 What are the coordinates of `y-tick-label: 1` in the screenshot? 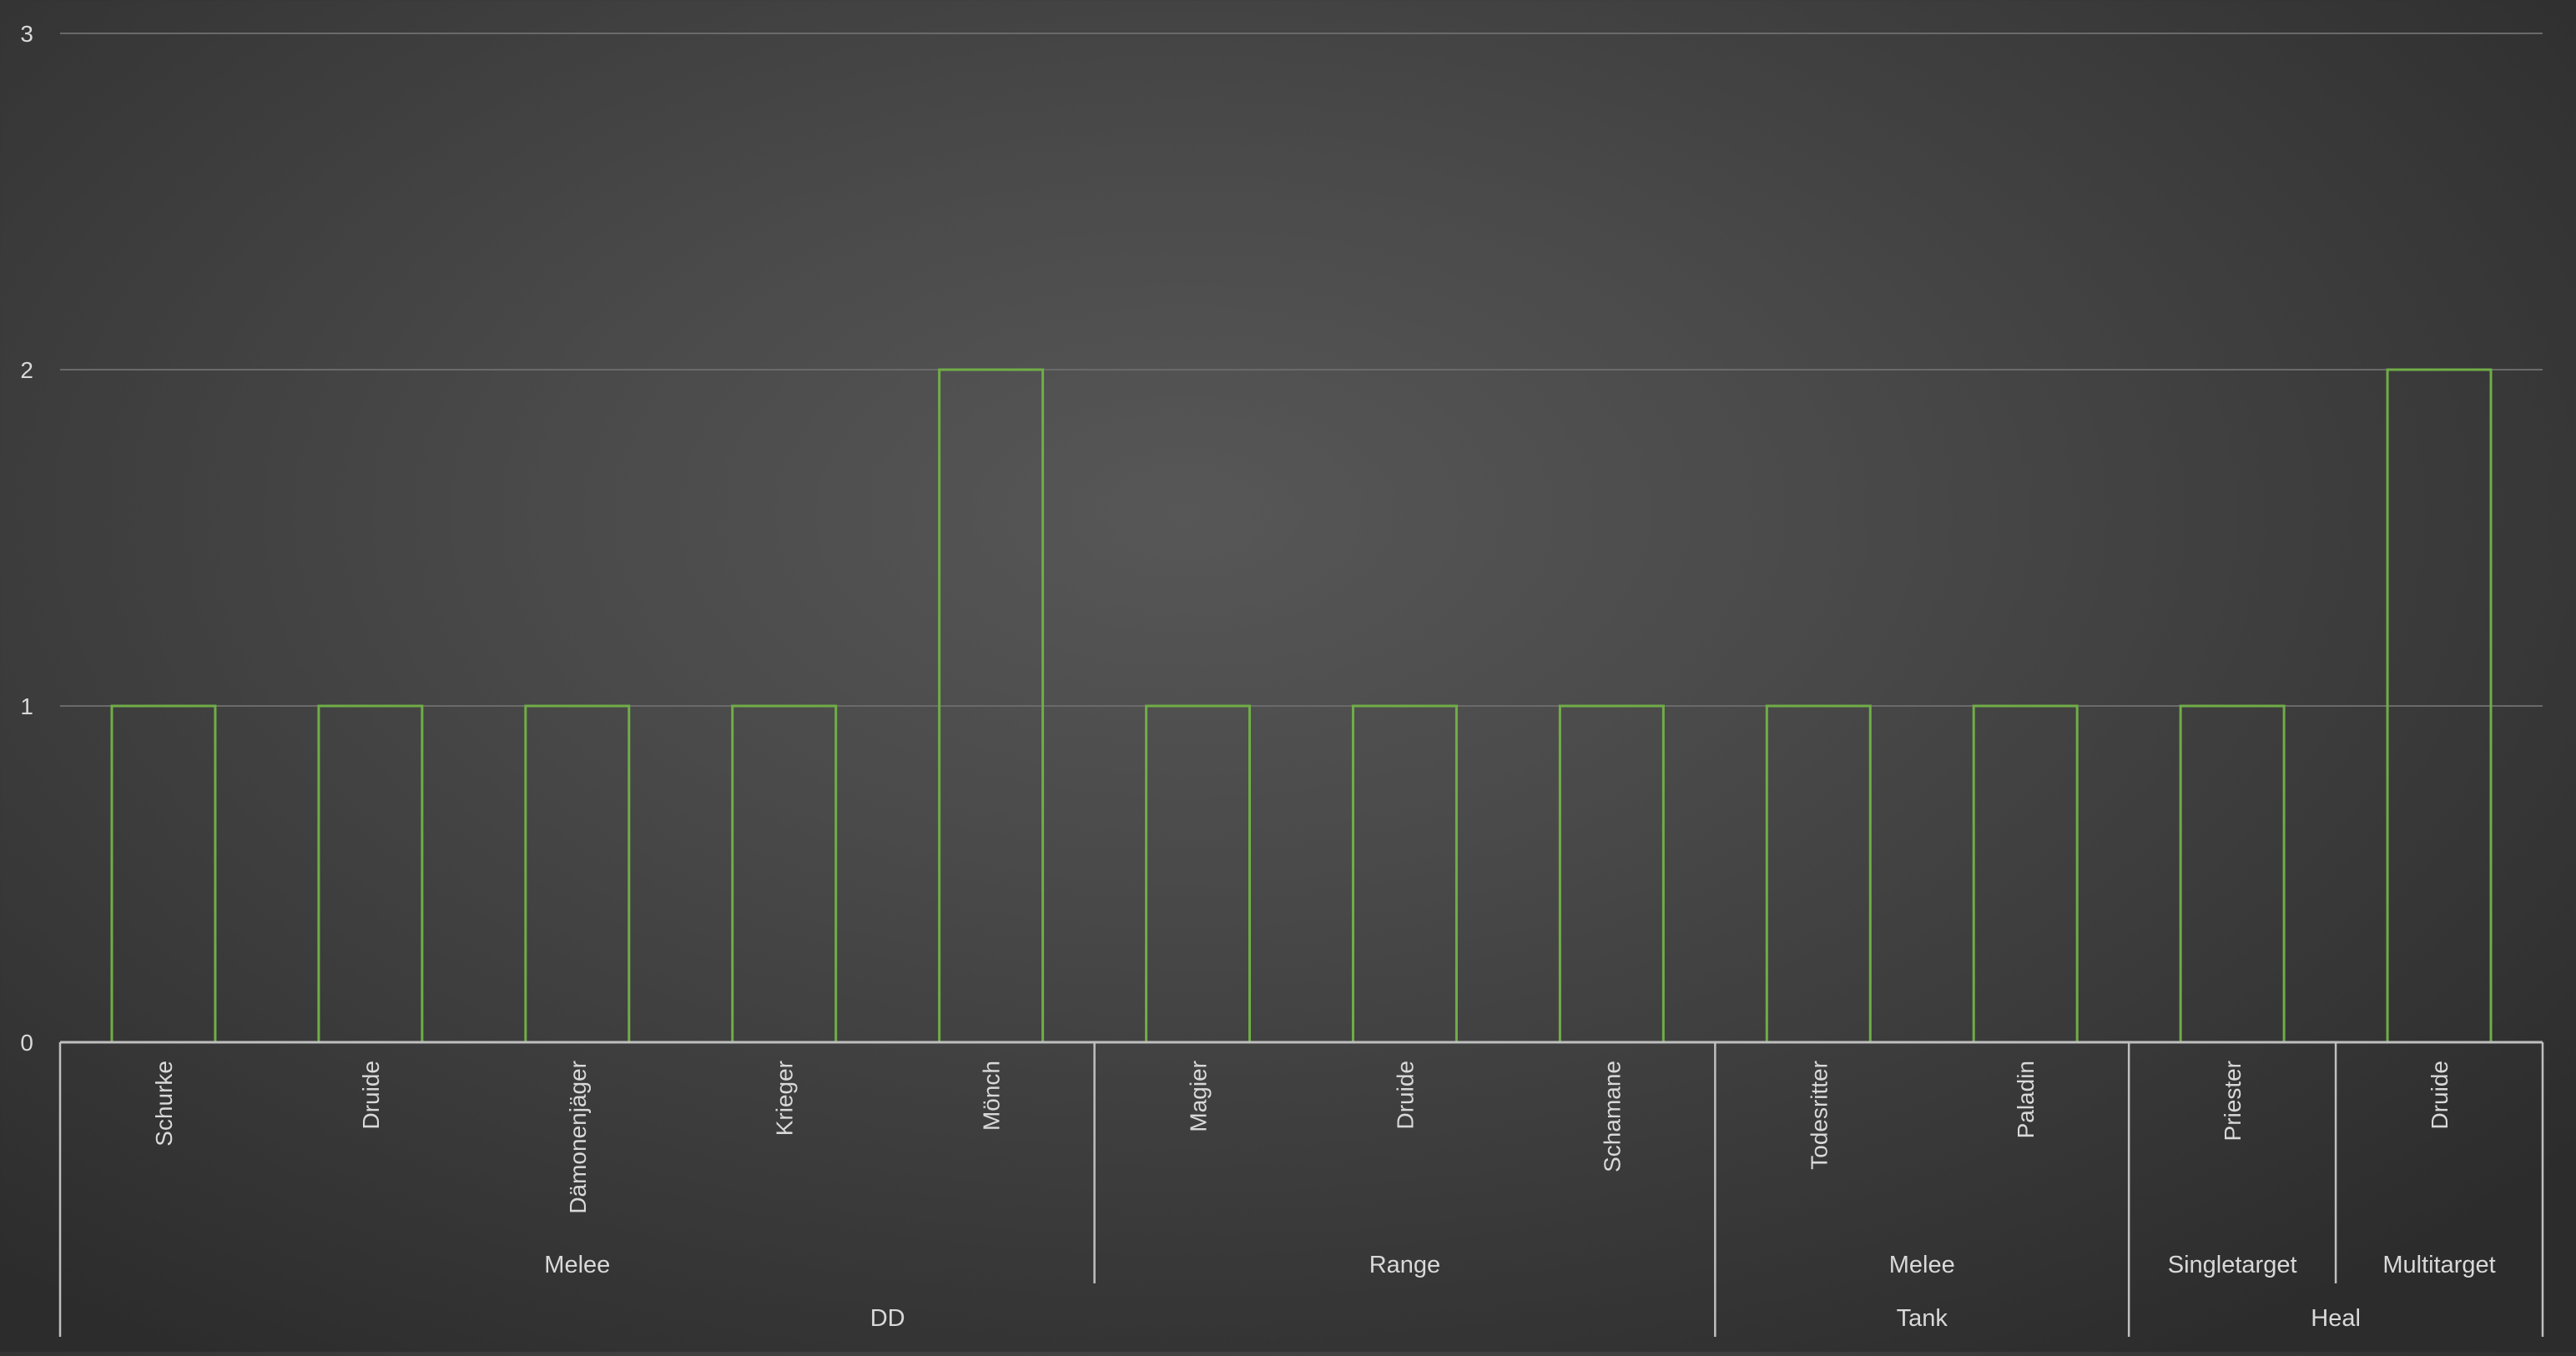 It's located at (26, 706).